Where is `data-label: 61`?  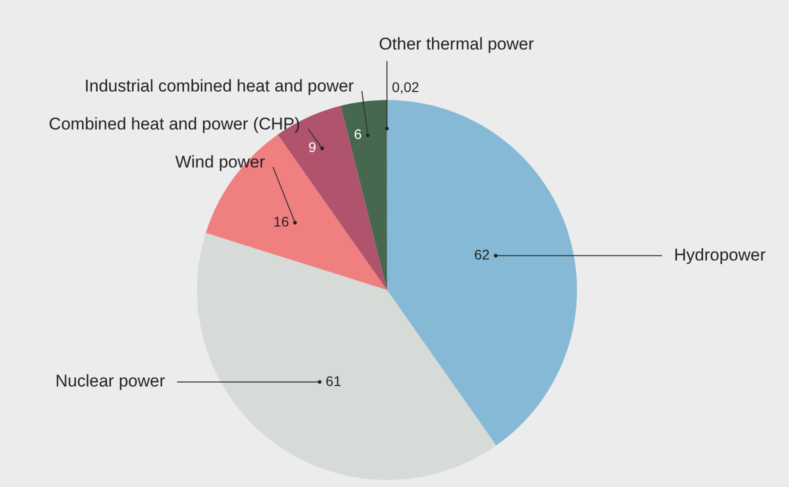
data-label: 61 is located at coordinates (334, 380).